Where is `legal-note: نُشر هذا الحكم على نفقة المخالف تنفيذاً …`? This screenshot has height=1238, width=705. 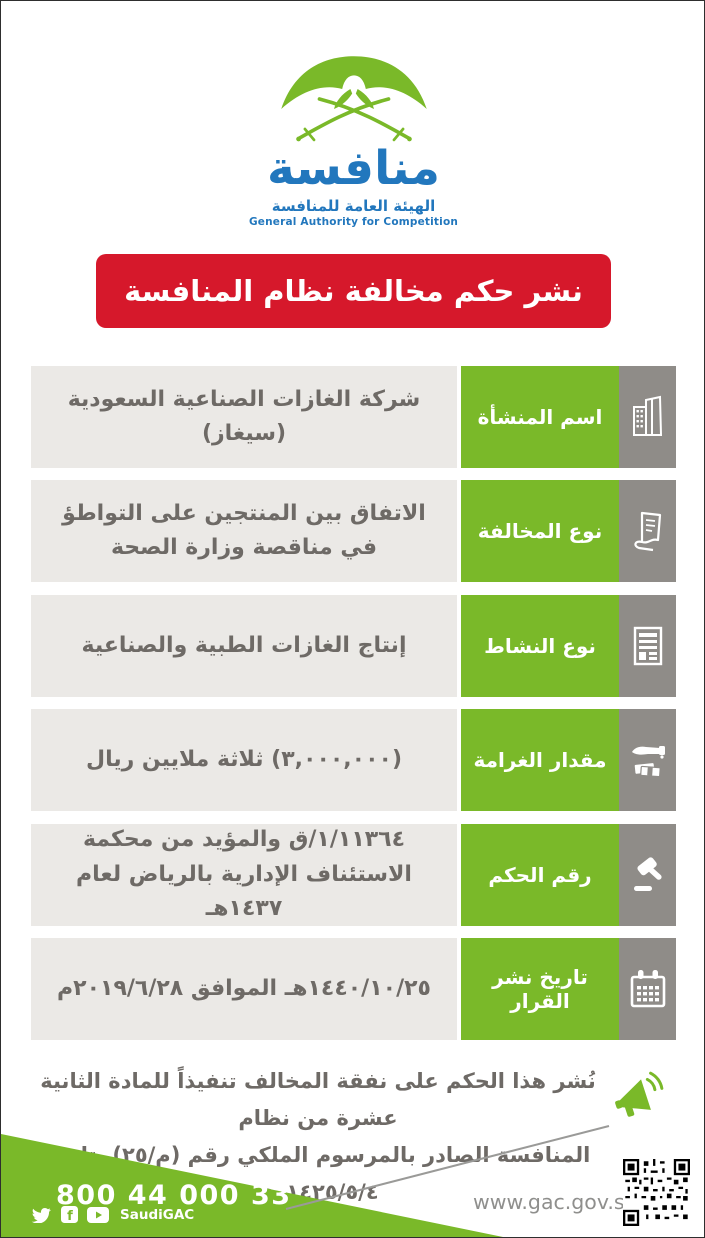
legal-note: نُشر هذا الحكم على نفقة المخالف تنفيذاً … is located at coordinates (318, 1136).